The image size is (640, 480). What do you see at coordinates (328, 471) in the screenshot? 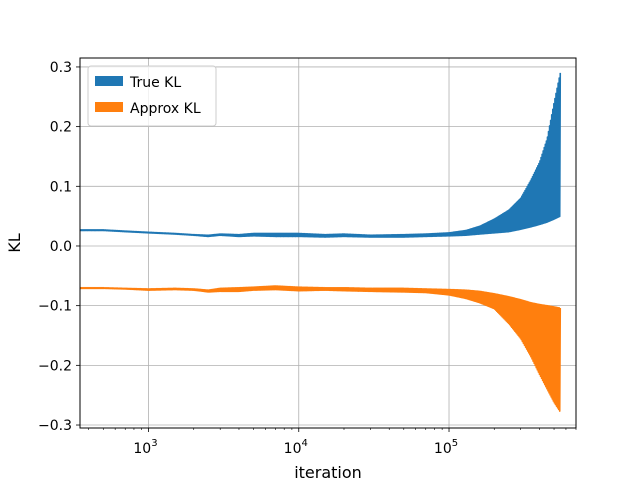
I see `x-axis-label: iteration` at bounding box center [328, 471].